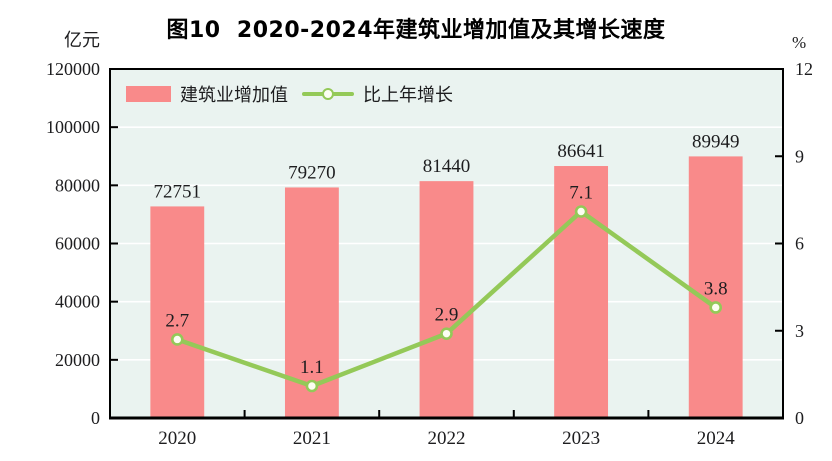 This screenshot has height=461, width=832. I want to click on left-axis-label: 40000, so click(77, 302).